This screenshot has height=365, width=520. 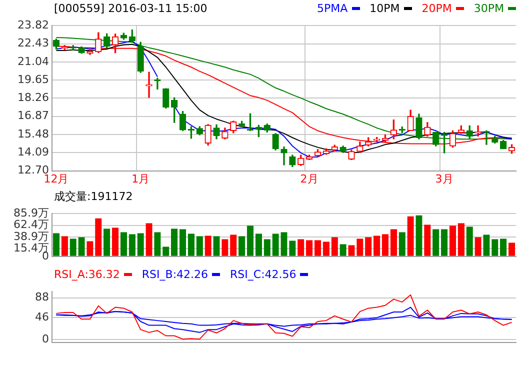 I want to click on y-tick-label: 14.09, so click(x=33, y=152).